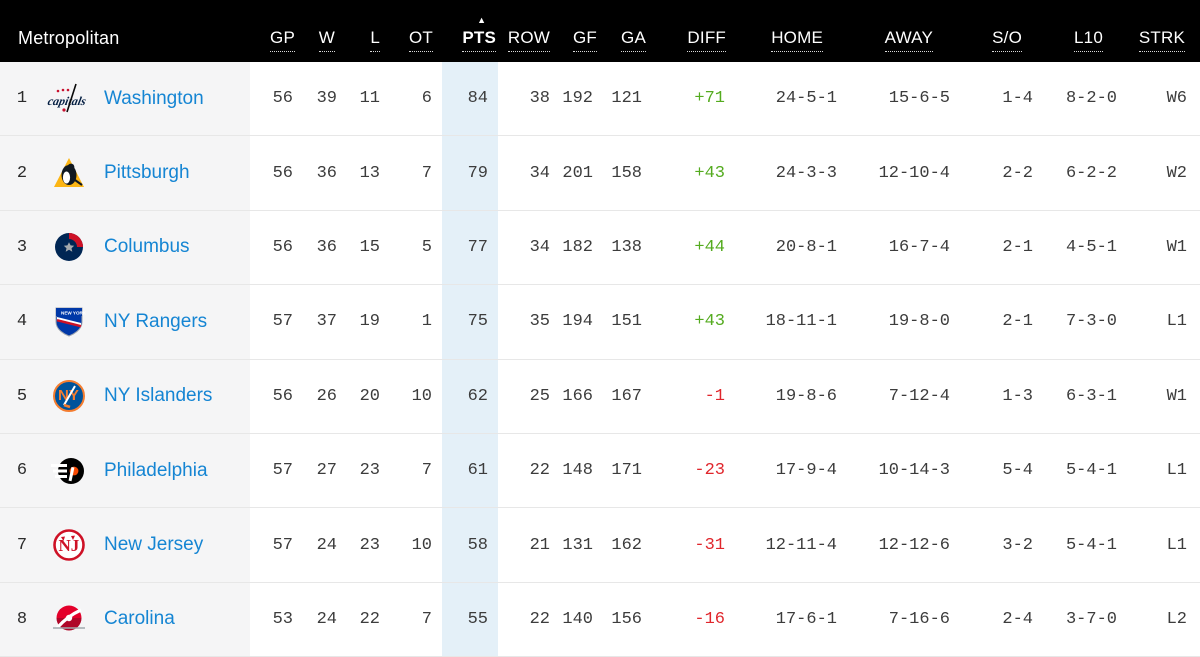 This screenshot has height=657, width=1200. Describe the element at coordinates (623, 45) in the screenshot. I see `column-header-ga: GA` at that location.